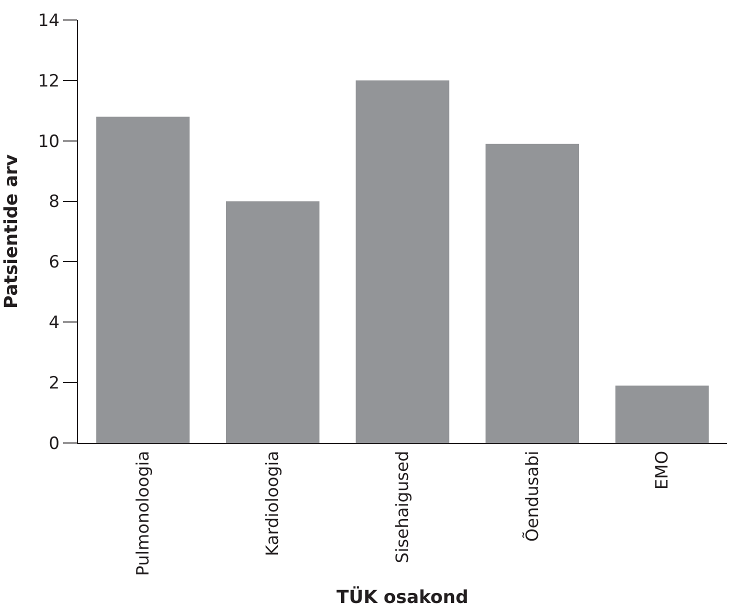 Image resolution: width=737 pixels, height=613 pixels. I want to click on x-tick-label: EMO, so click(662, 470).